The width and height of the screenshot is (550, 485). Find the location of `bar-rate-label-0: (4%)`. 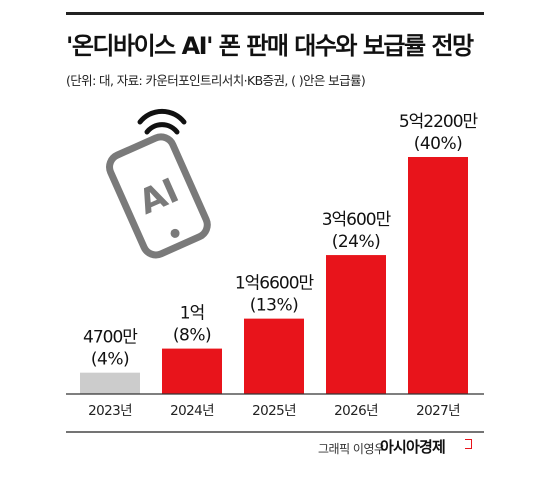

bar-rate-label-0: (4%) is located at coordinates (110, 360).